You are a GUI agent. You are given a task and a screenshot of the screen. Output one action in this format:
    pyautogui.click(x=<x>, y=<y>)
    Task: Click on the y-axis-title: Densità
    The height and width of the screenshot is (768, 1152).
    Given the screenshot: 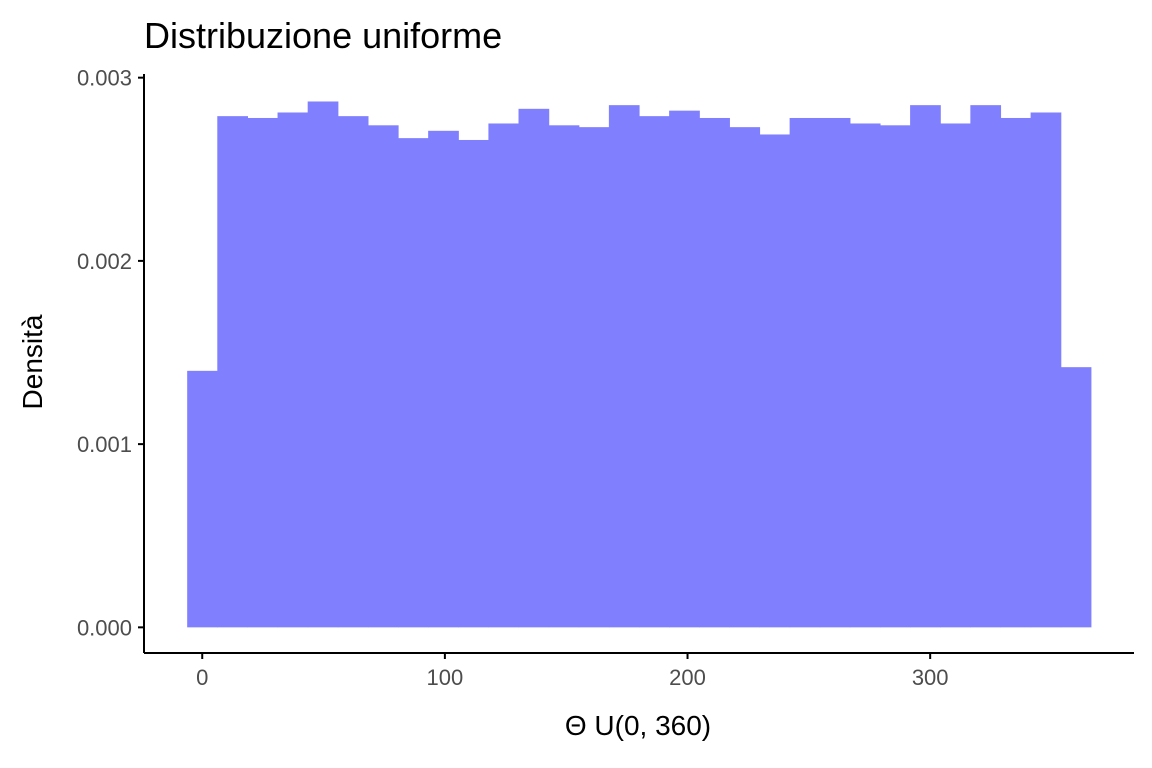 What is the action you would take?
    pyautogui.click(x=32, y=361)
    